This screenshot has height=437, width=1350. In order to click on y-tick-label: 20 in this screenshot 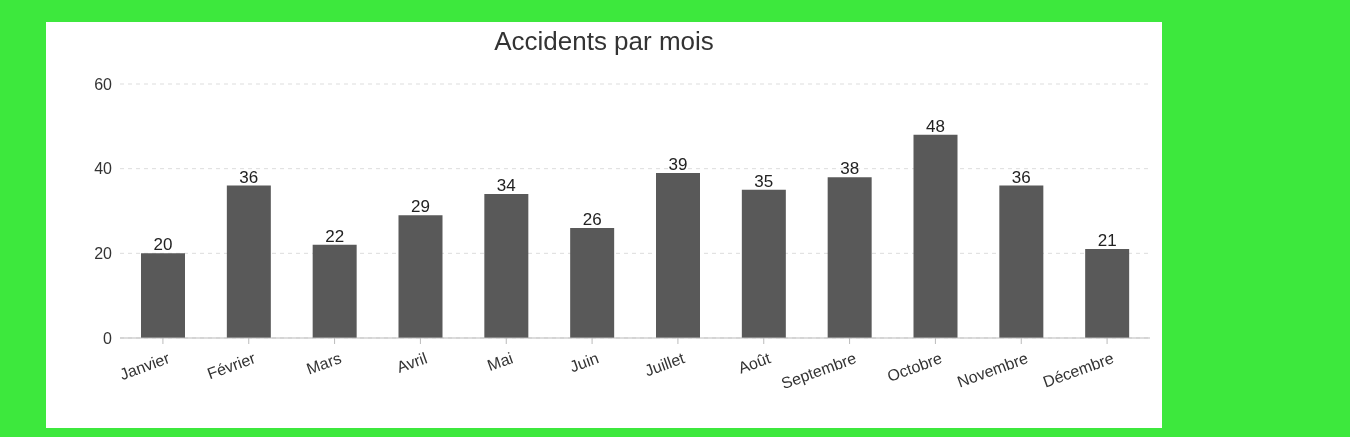, I will do `click(103, 254)`.